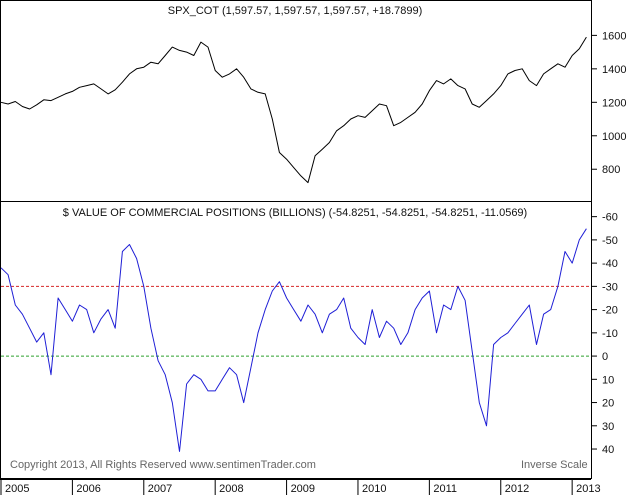  I want to click on x-tick-label: 2007, so click(160, 489).